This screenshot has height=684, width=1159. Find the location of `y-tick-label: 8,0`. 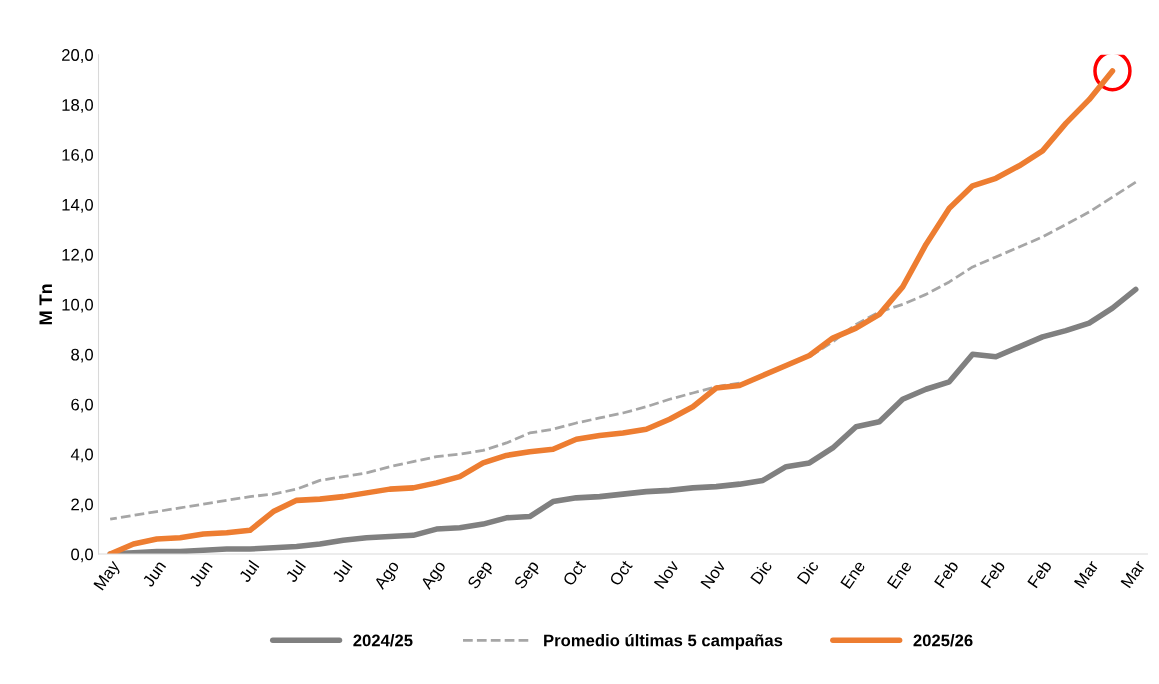

y-tick-label: 8,0 is located at coordinates (82, 355).